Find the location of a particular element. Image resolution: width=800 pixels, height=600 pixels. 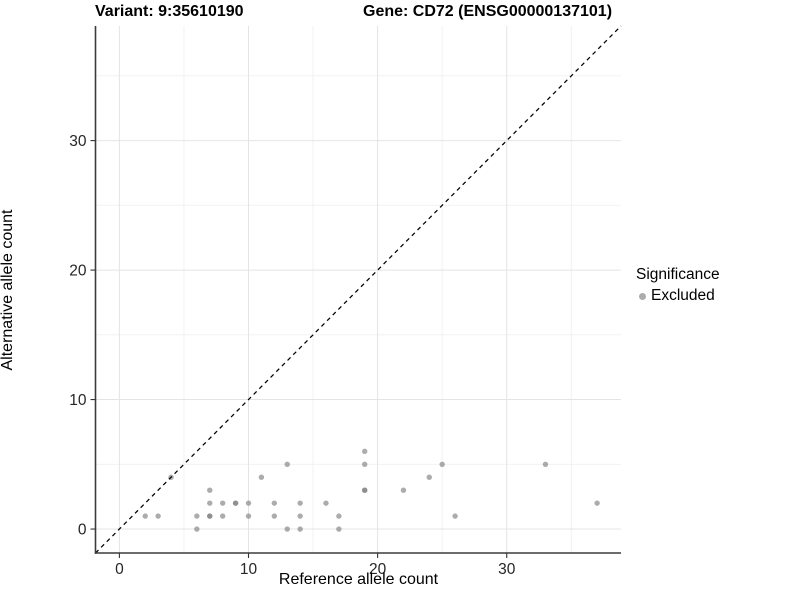

x-tick-label: 20 is located at coordinates (378, 569).